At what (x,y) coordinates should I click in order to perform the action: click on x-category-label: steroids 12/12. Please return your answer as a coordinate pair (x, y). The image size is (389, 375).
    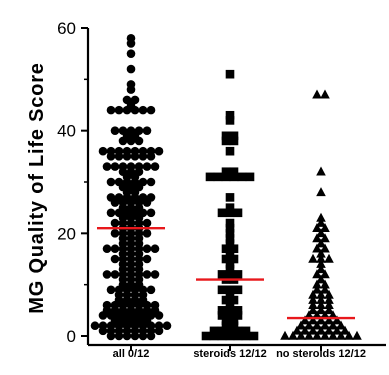
    Looking at the image, I should click on (229, 354).